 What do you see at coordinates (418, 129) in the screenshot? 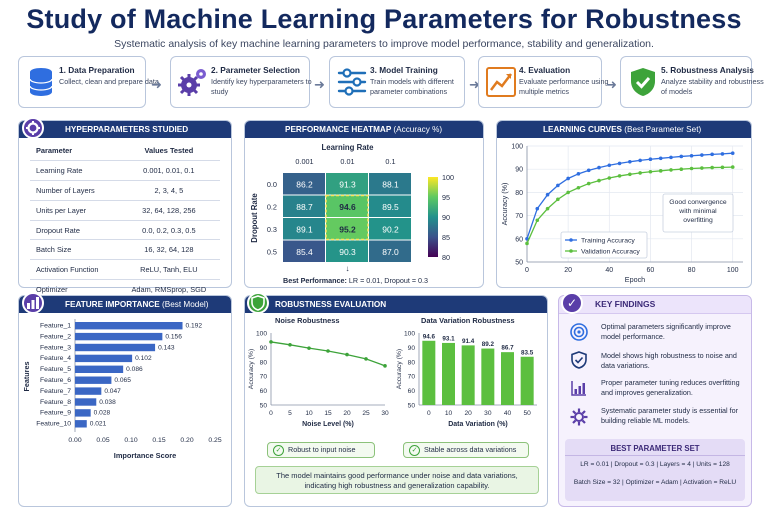
I see `panel-header-sub: (Accuracy %)` at bounding box center [418, 129].